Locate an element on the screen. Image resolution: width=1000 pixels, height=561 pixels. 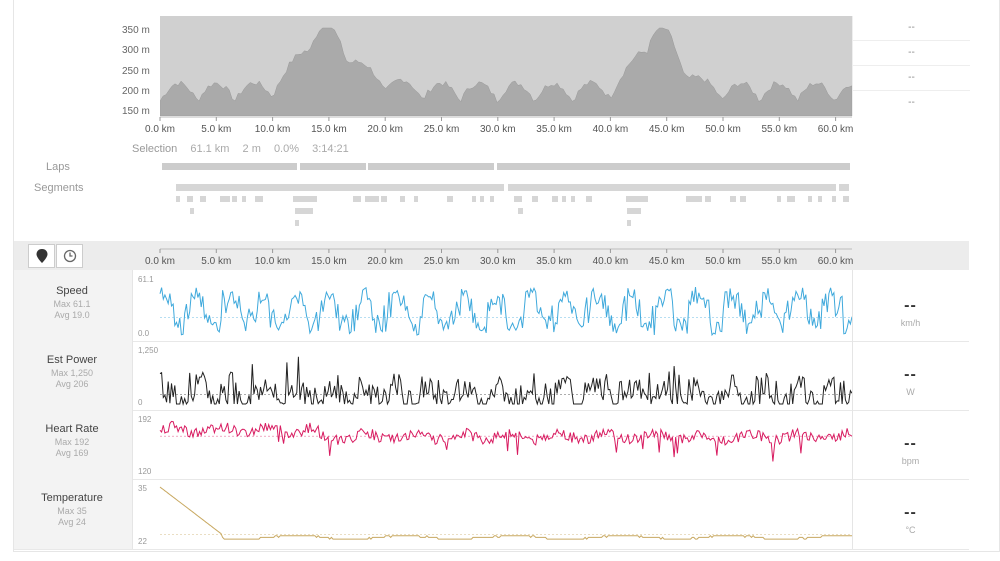
stream-axis-max: 1,250 is located at coordinates (148, 350).